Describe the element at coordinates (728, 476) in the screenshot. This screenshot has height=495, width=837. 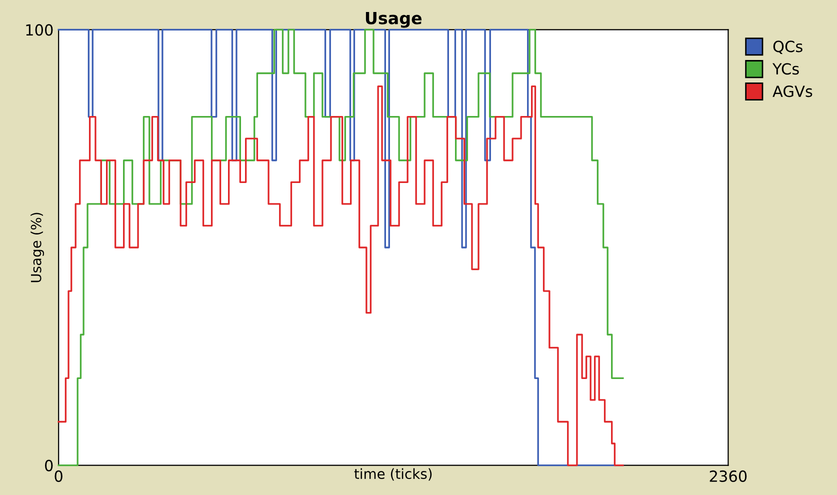
I see `x-tick-label: 2360` at that location.